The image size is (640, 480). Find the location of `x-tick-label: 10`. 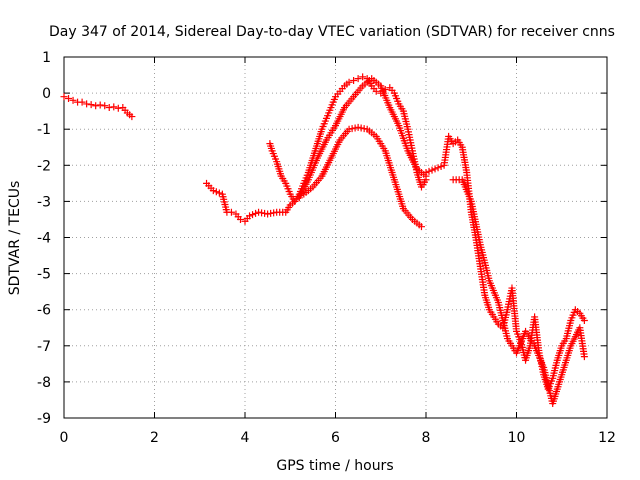

x-tick-label: 10 is located at coordinates (517, 438).